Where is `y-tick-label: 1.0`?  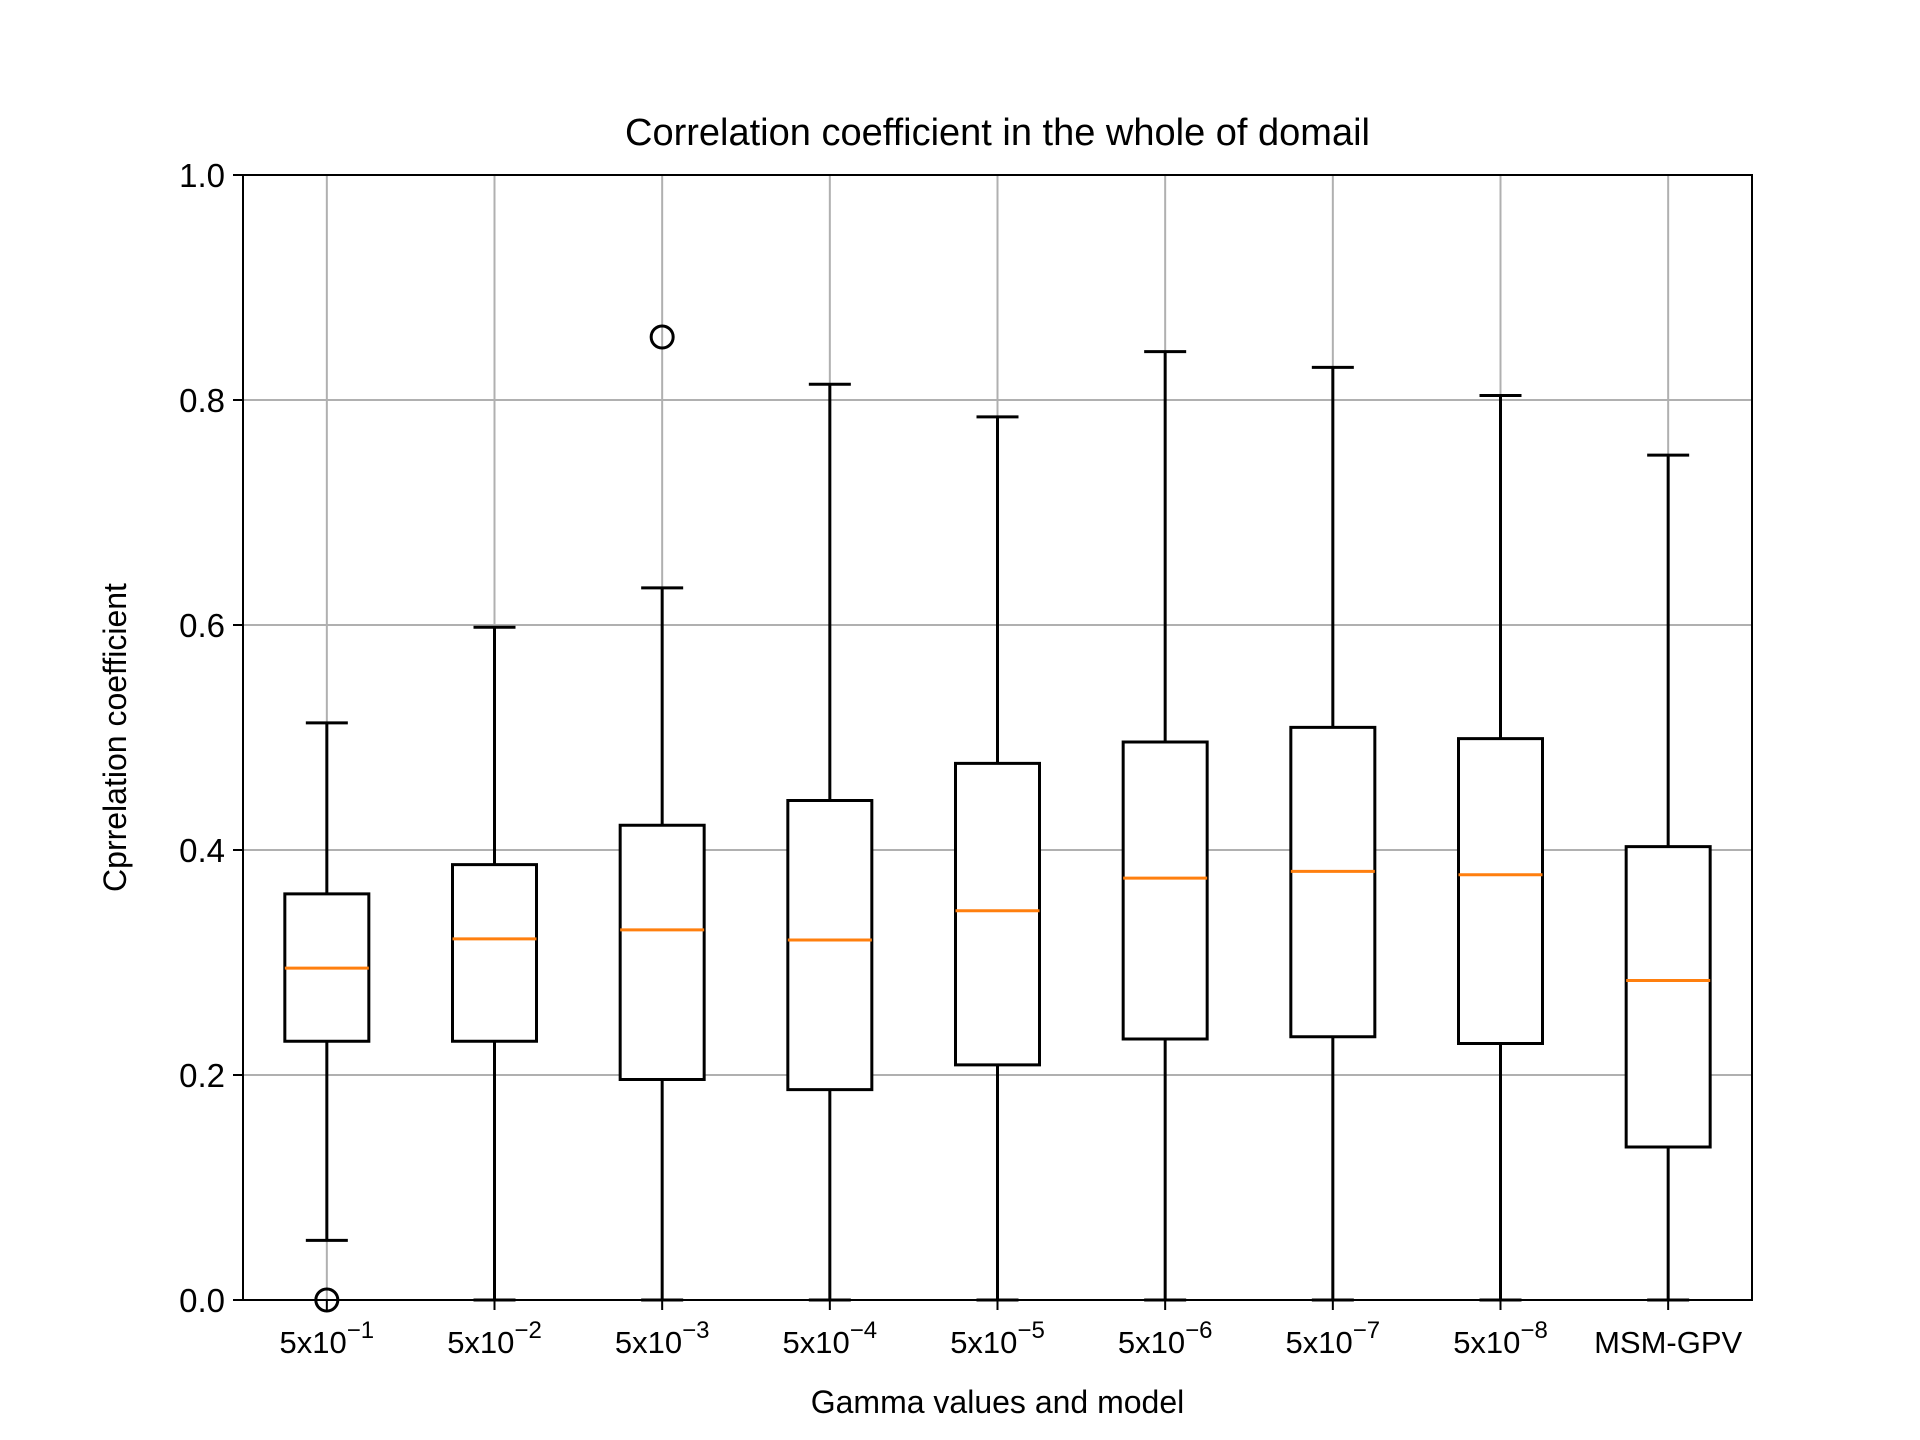 y-tick-label: 1.0 is located at coordinates (202, 175).